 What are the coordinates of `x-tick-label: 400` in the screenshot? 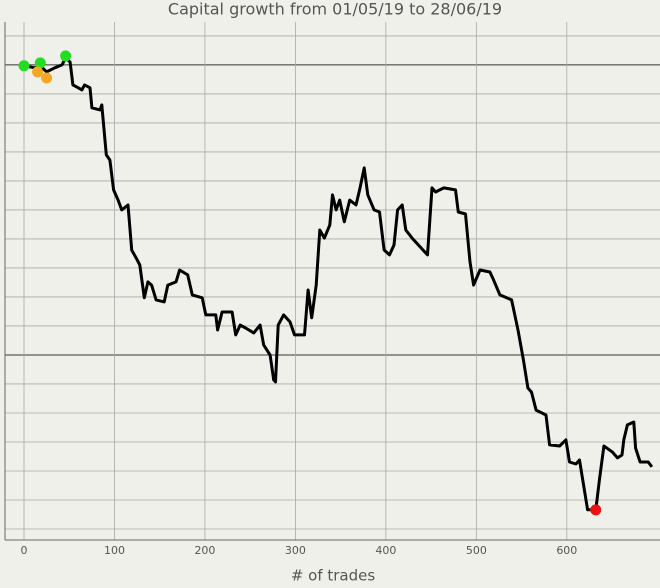 It's located at (385, 550).